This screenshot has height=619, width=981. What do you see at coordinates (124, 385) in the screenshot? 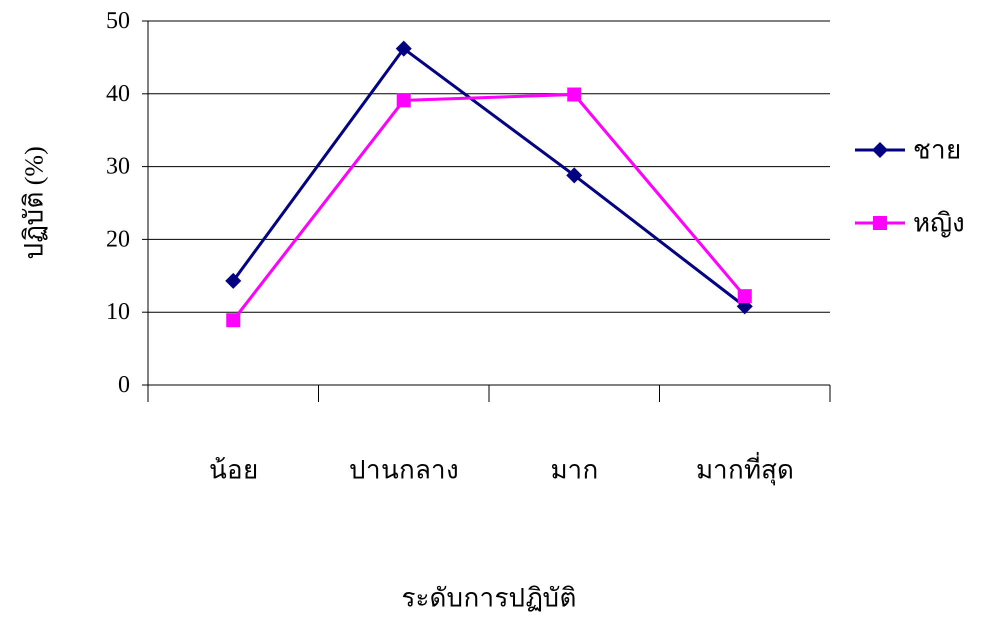
I see `y-tick-label: 0` at bounding box center [124, 385].